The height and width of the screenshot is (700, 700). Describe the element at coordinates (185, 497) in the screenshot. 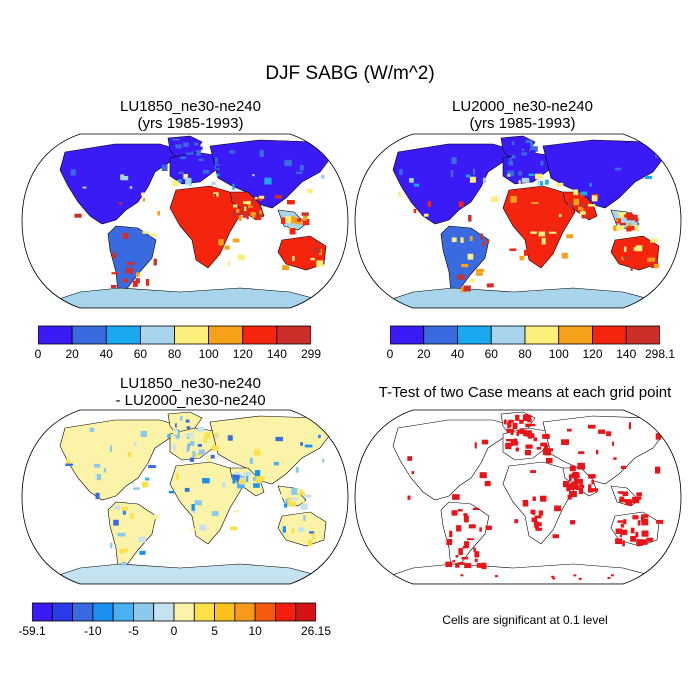

I see `map-content` at that location.